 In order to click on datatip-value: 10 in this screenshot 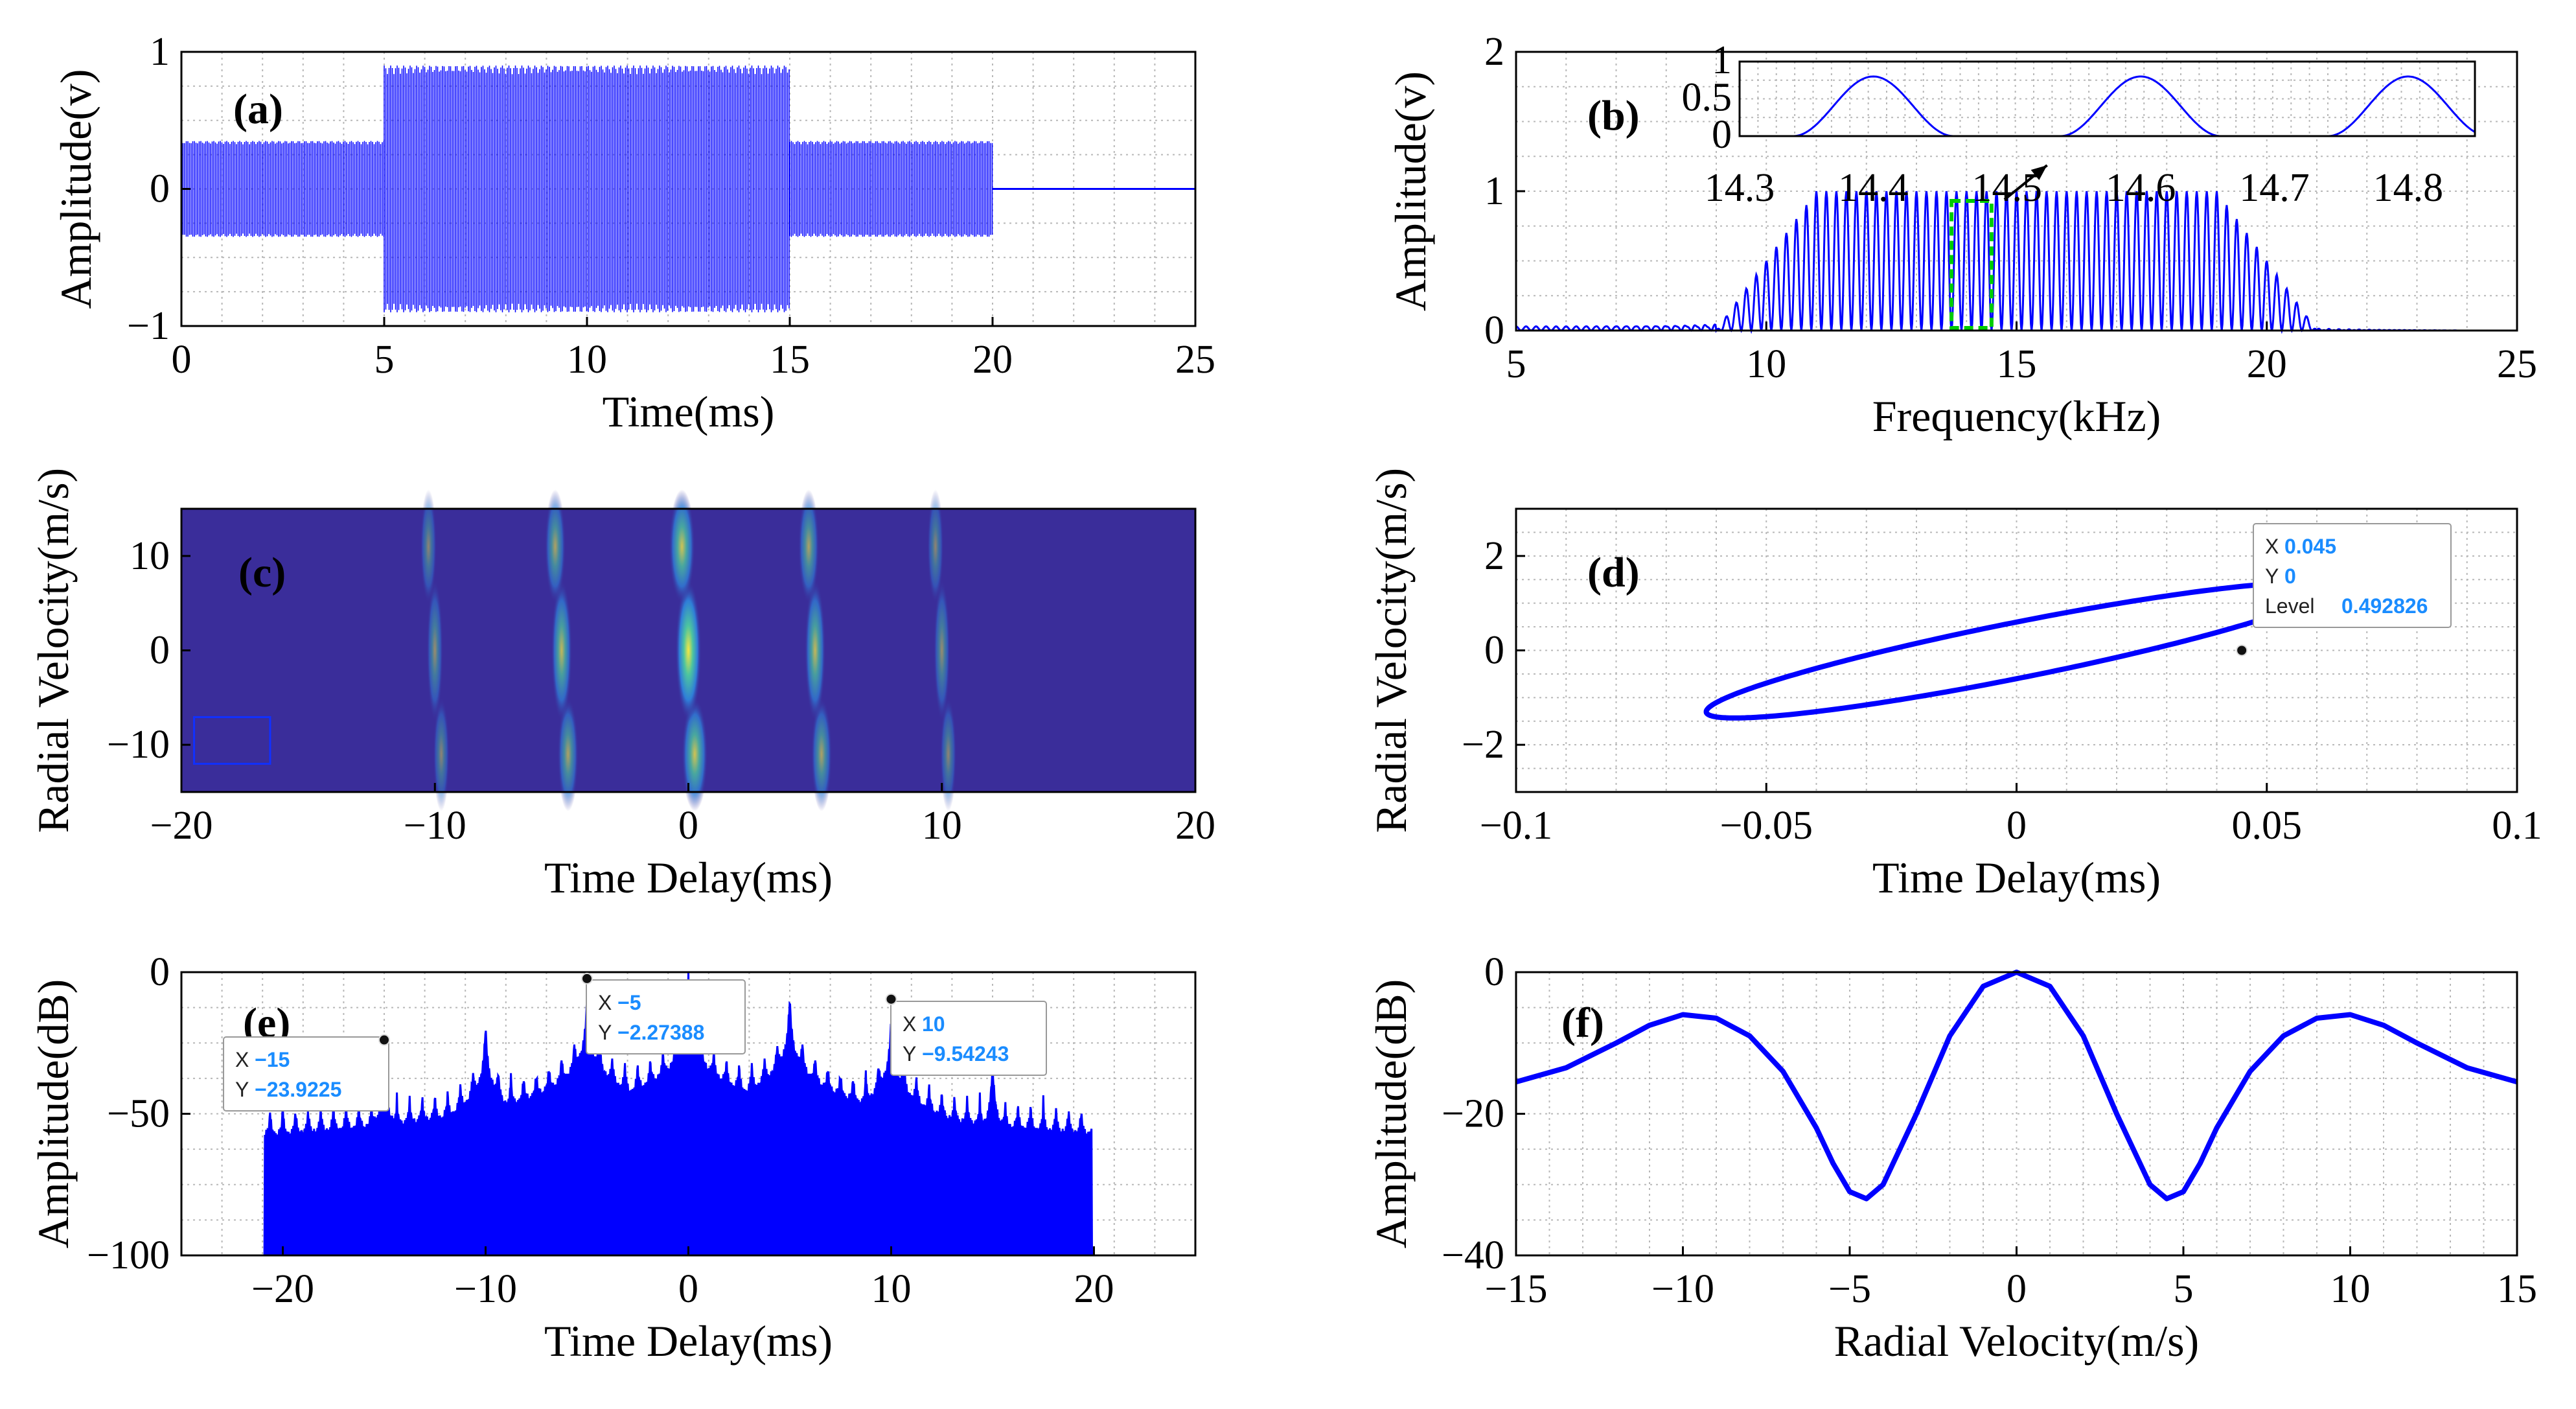, I will do `click(933, 1024)`.